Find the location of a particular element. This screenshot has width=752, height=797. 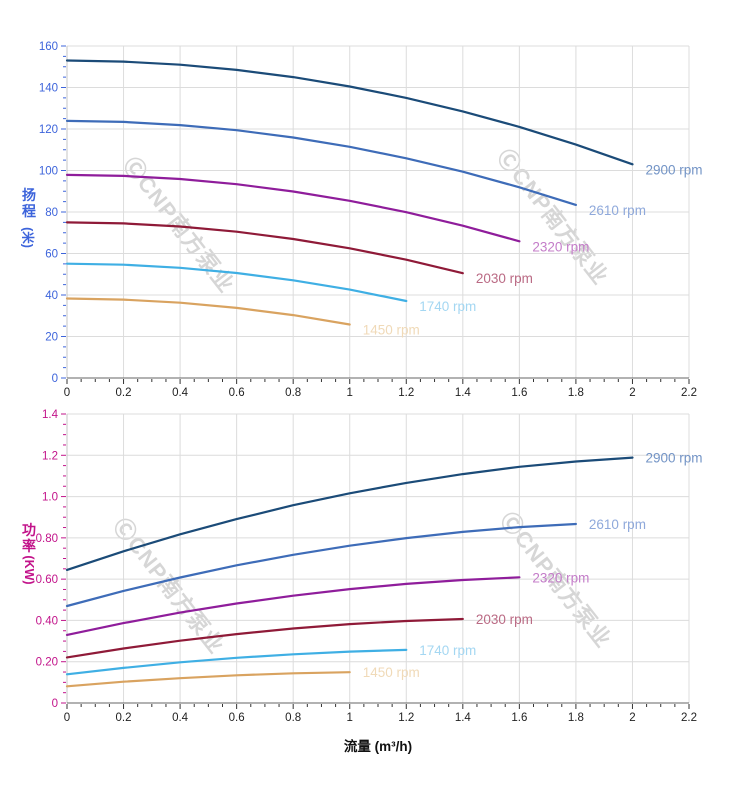

y-tick-label: 1.4 is located at coordinates (50, 415).